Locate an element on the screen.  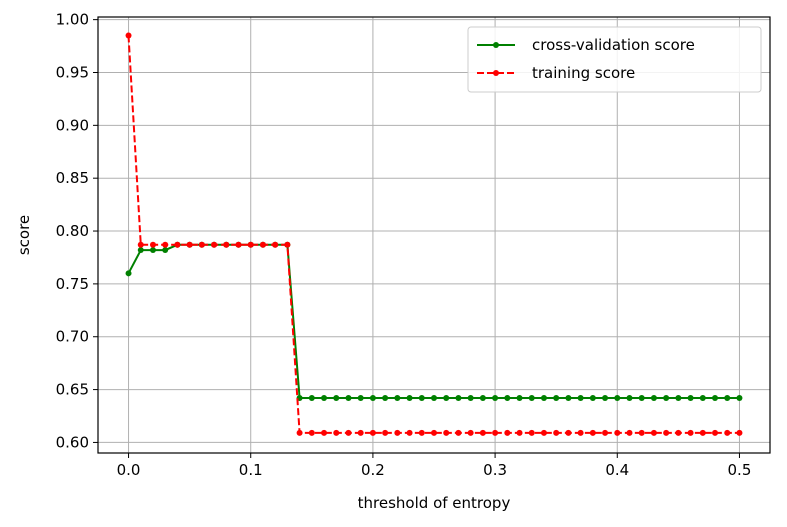
legend-box is located at coordinates (614, 59).